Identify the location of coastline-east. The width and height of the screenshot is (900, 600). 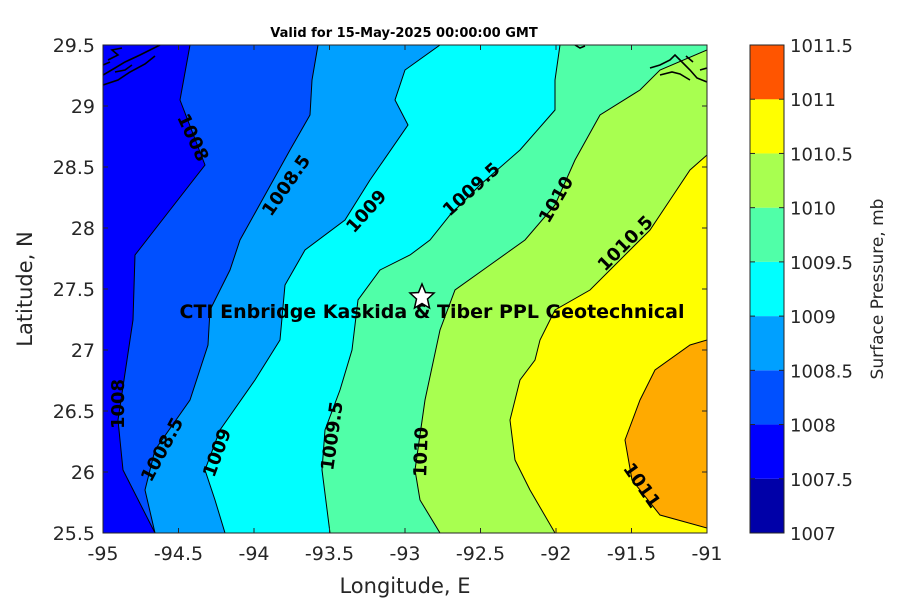
(640, 64).